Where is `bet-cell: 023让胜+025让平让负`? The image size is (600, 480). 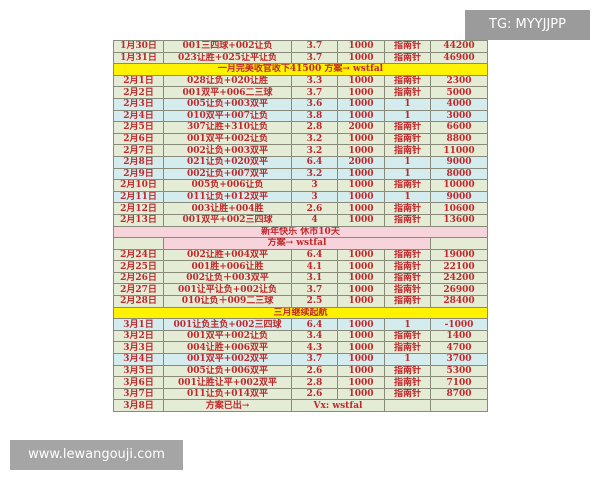
bet-cell: 023让胜+025让平让负 is located at coordinates (227, 58).